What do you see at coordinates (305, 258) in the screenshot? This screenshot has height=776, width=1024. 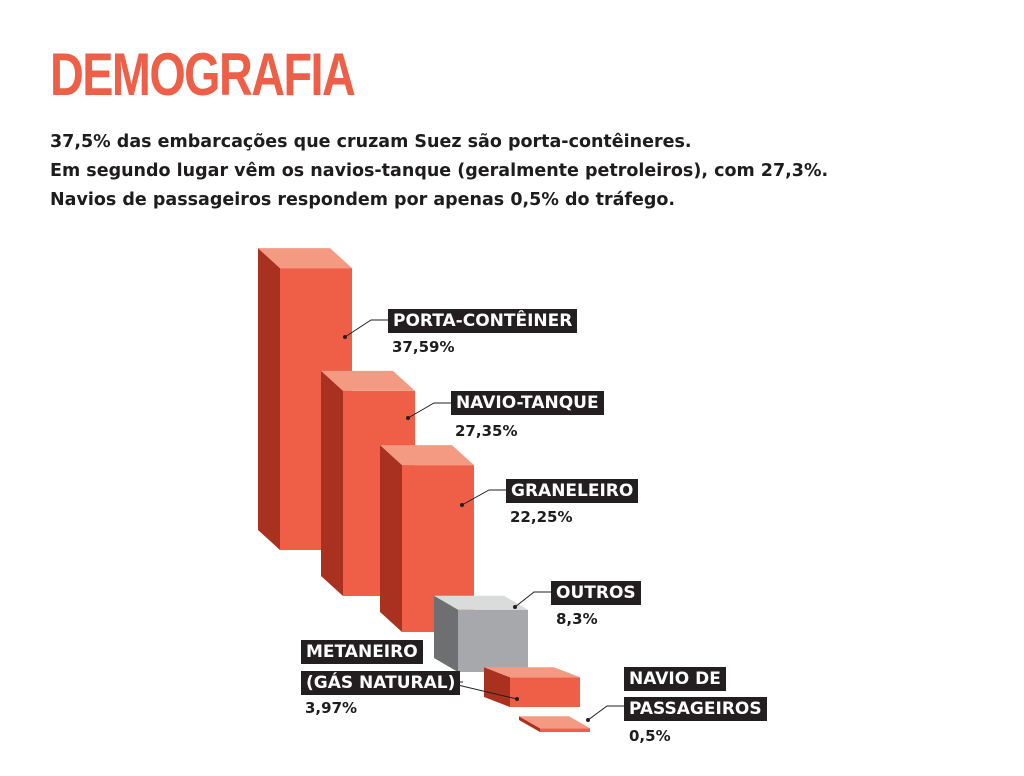 I see `bar-top-porta-conteiner` at bounding box center [305, 258].